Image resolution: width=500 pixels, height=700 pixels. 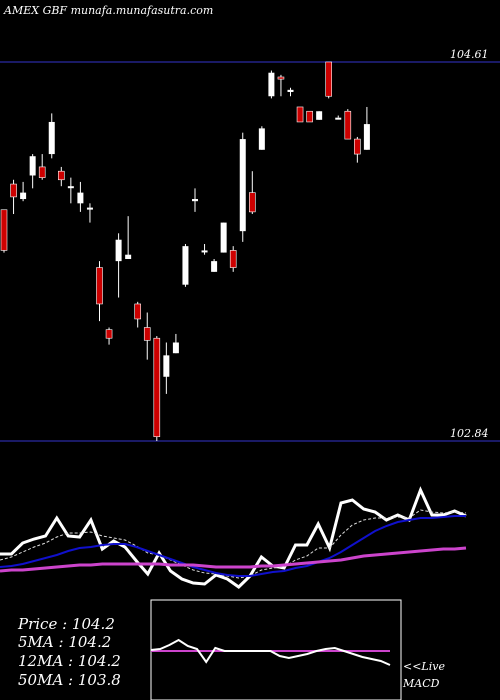 What do you see at coordinates (469, 433) in the screenshot?
I see `low-level-label: 102.84` at bounding box center [469, 433].